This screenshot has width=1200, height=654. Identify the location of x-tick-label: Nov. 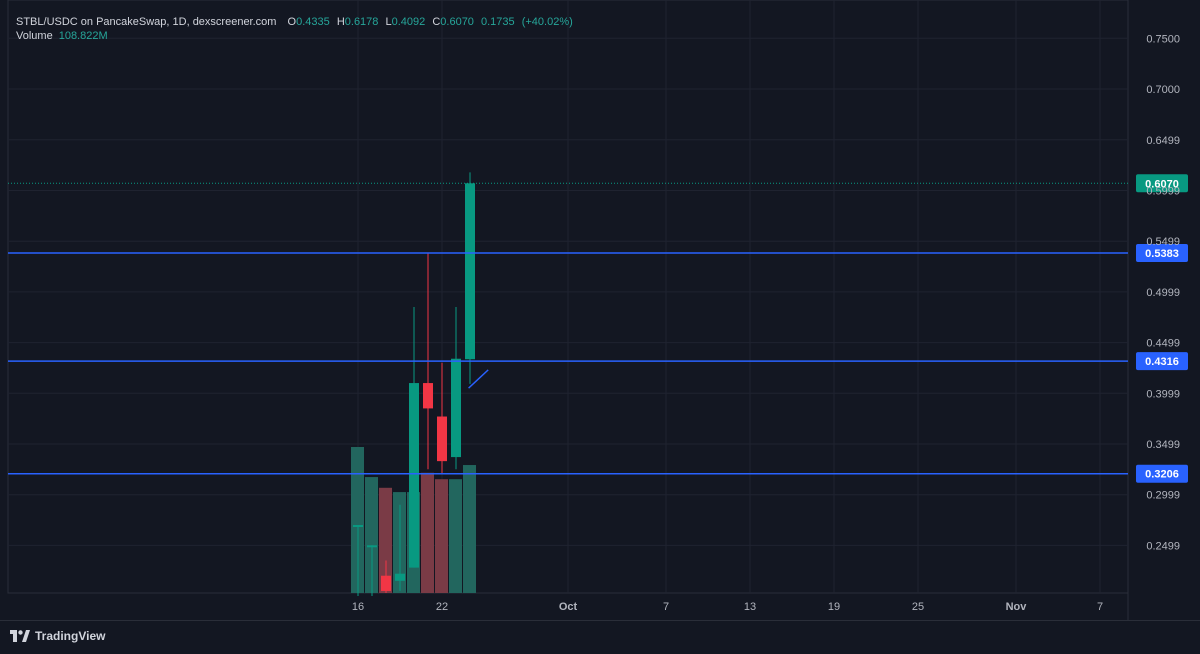
(1017, 607).